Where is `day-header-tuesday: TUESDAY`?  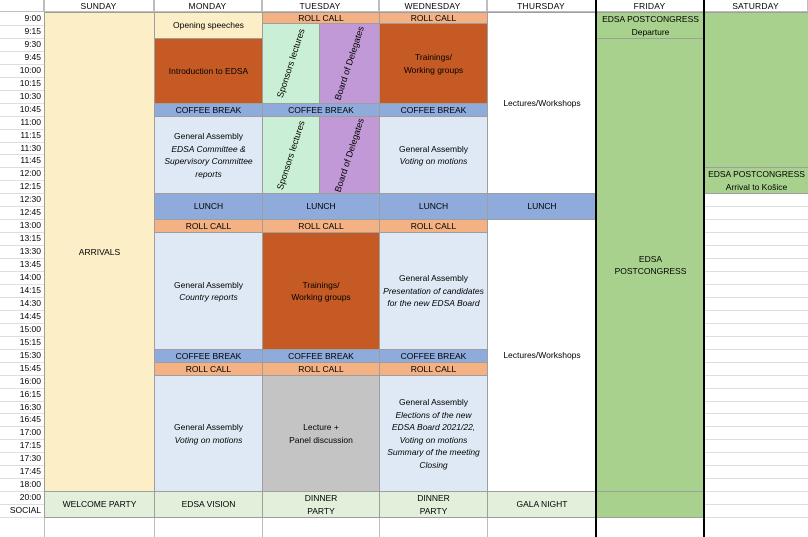
day-header-tuesday: TUESDAY is located at coordinates (320, 6).